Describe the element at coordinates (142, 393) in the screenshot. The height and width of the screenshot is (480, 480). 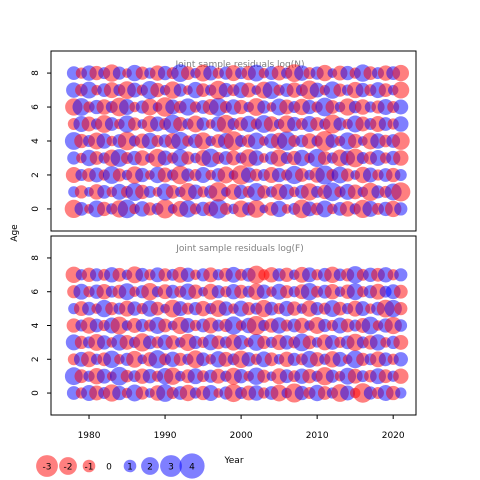
I see `bubble-log-f-age0-1987` at that location.